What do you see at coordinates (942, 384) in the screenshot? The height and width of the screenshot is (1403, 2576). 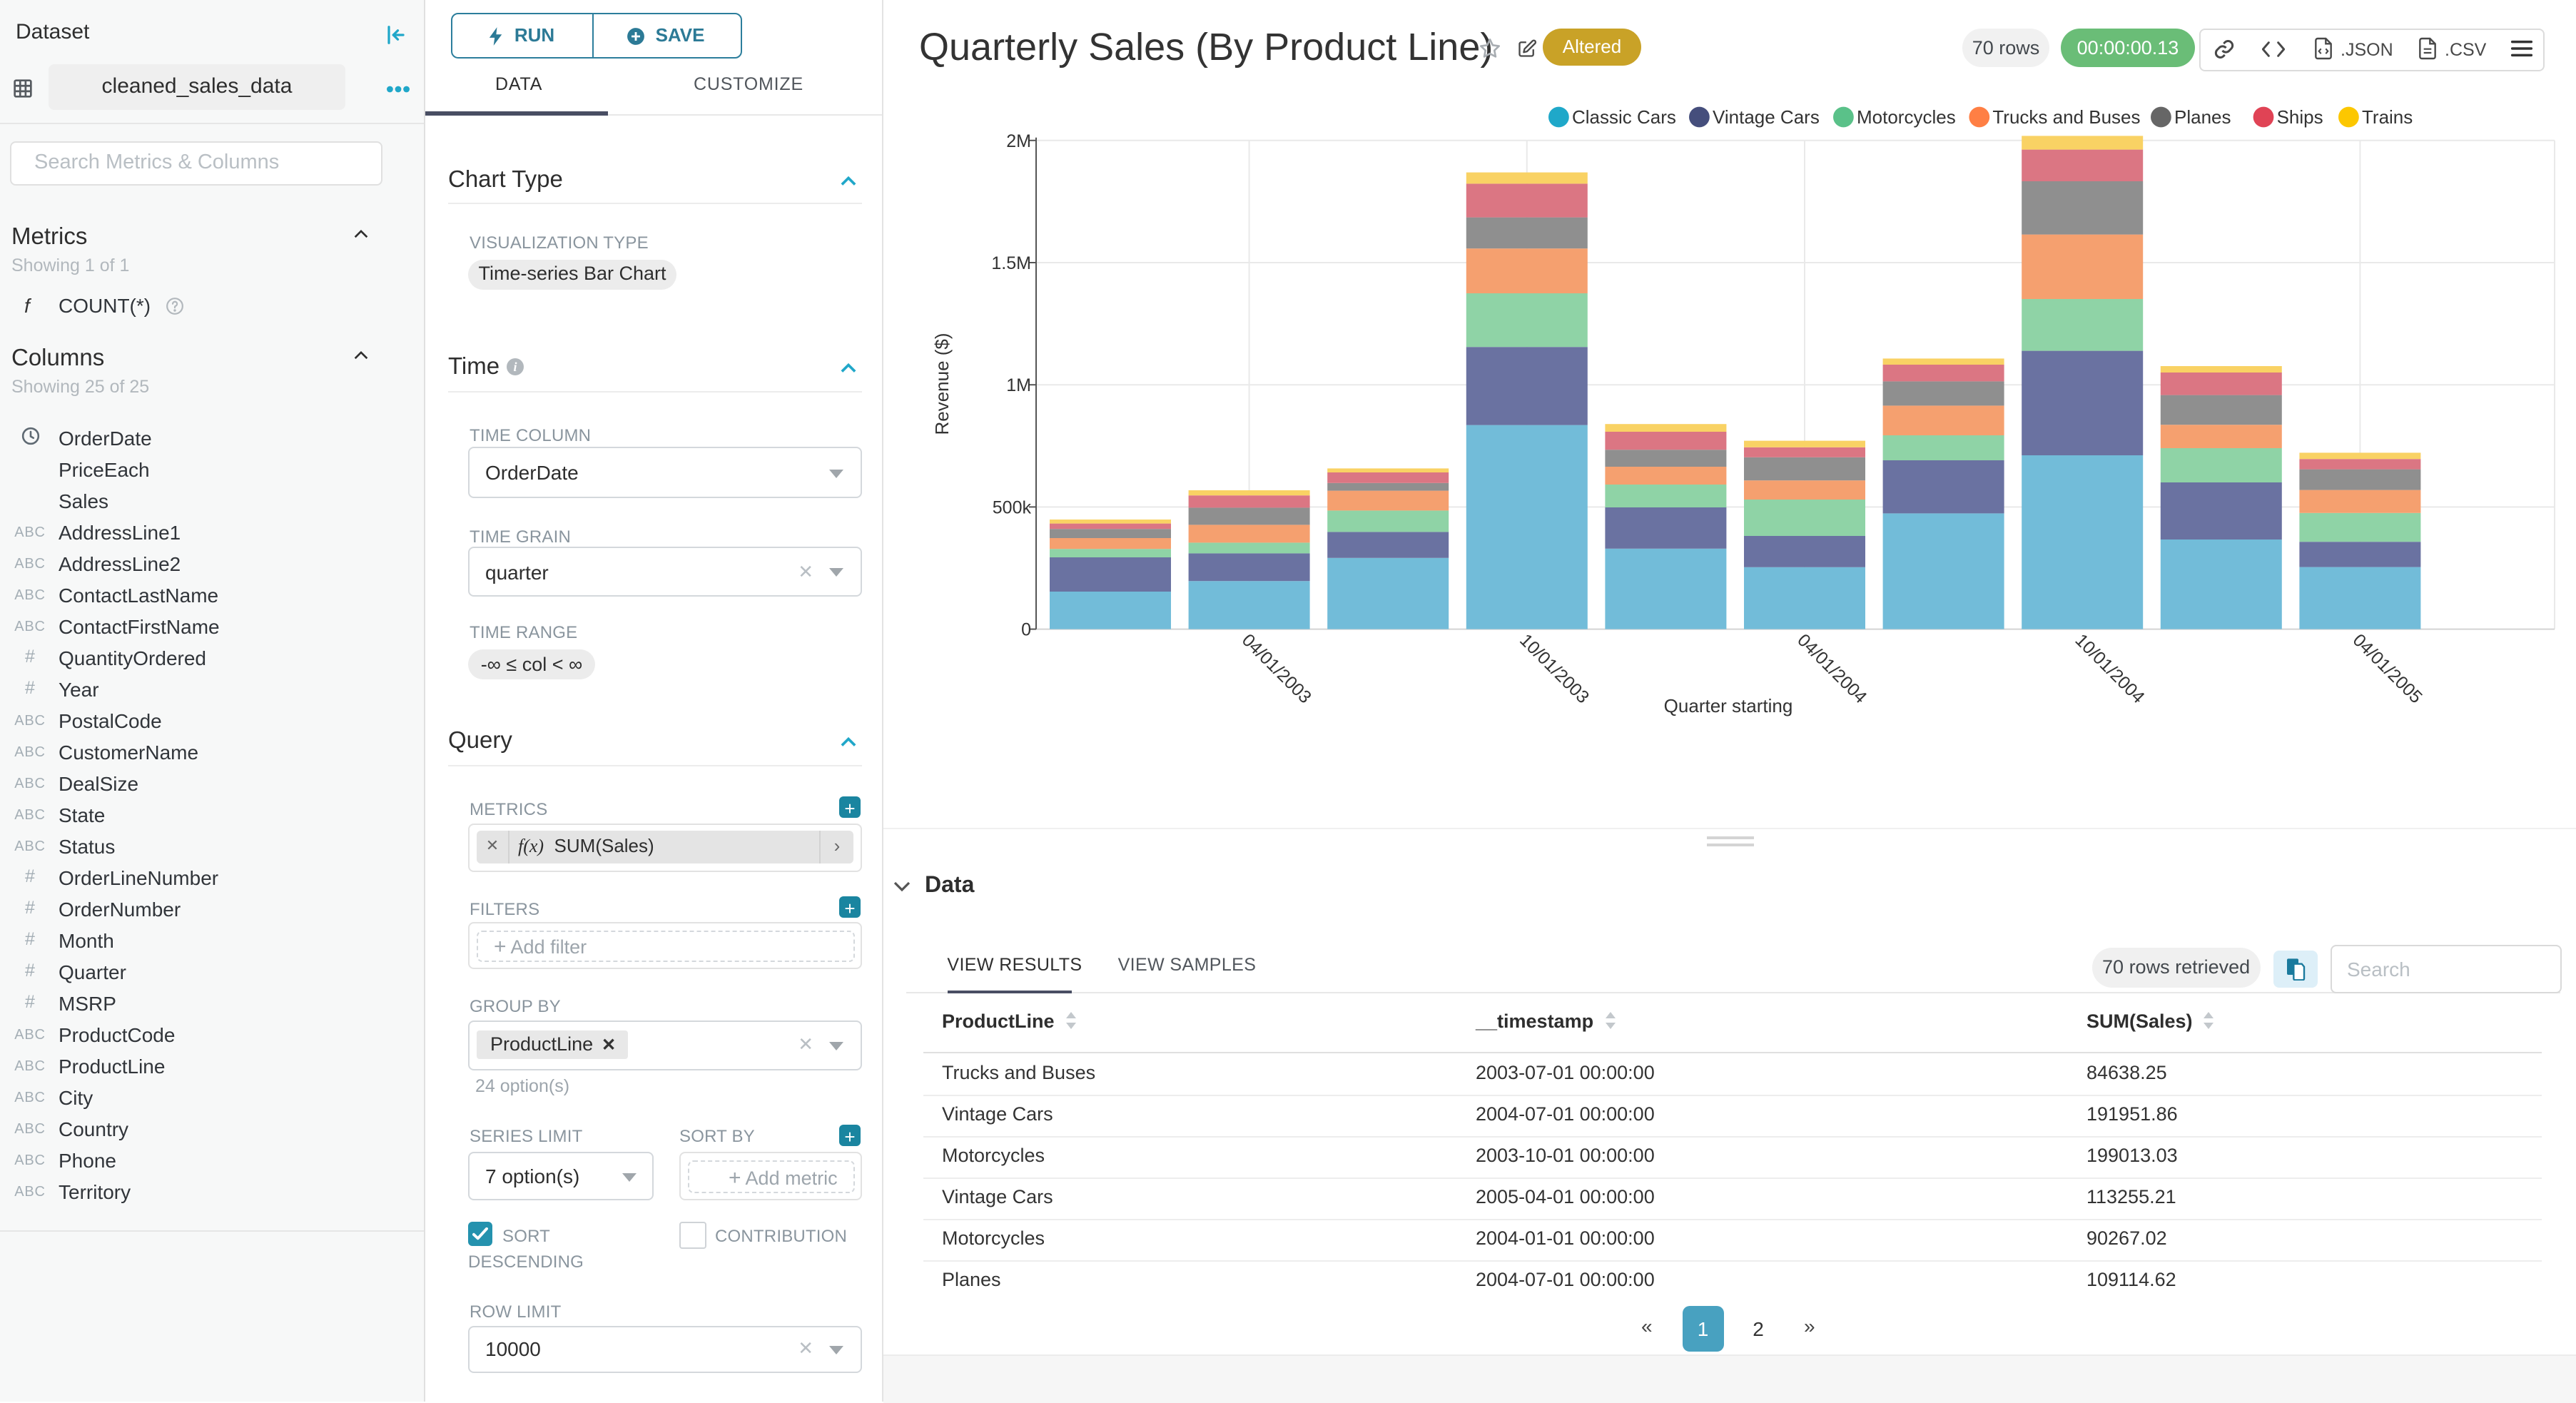 I see `svg-text: Revenue ($)` at bounding box center [942, 384].